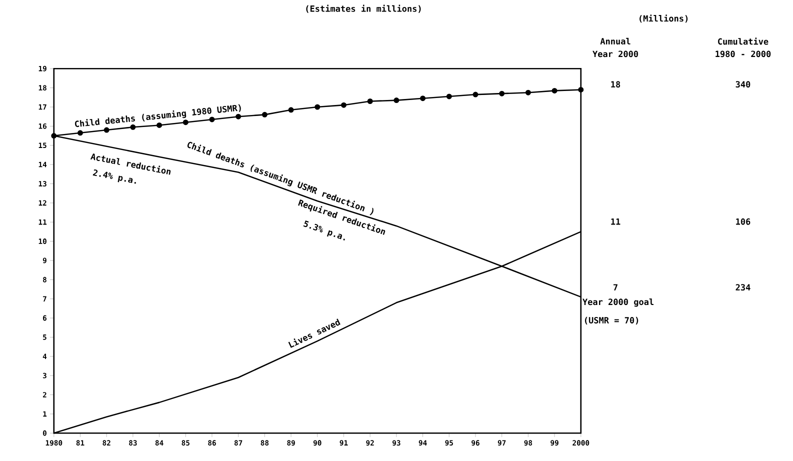 The height and width of the screenshot is (461, 793). I want to click on text: 106, so click(743, 221).